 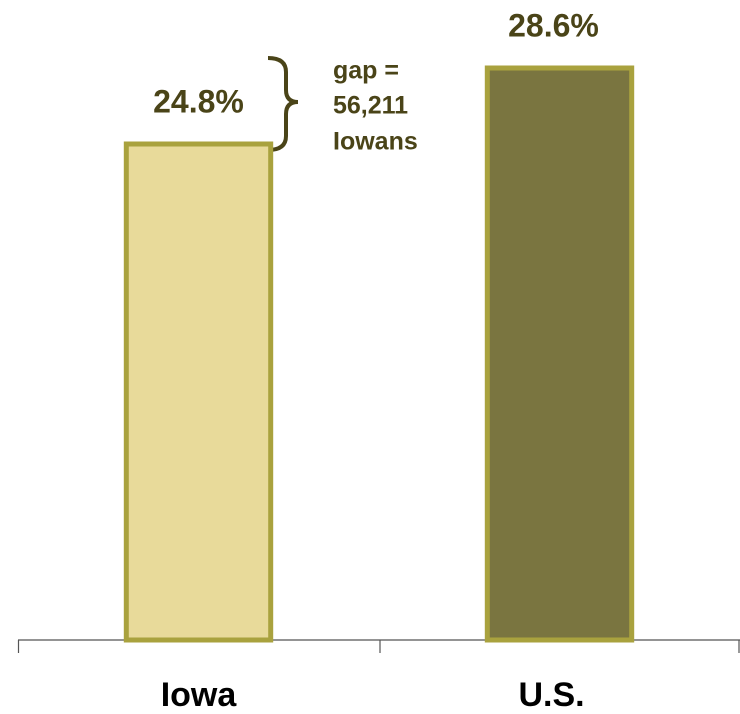 I want to click on gap-brace, so click(x=283, y=104).